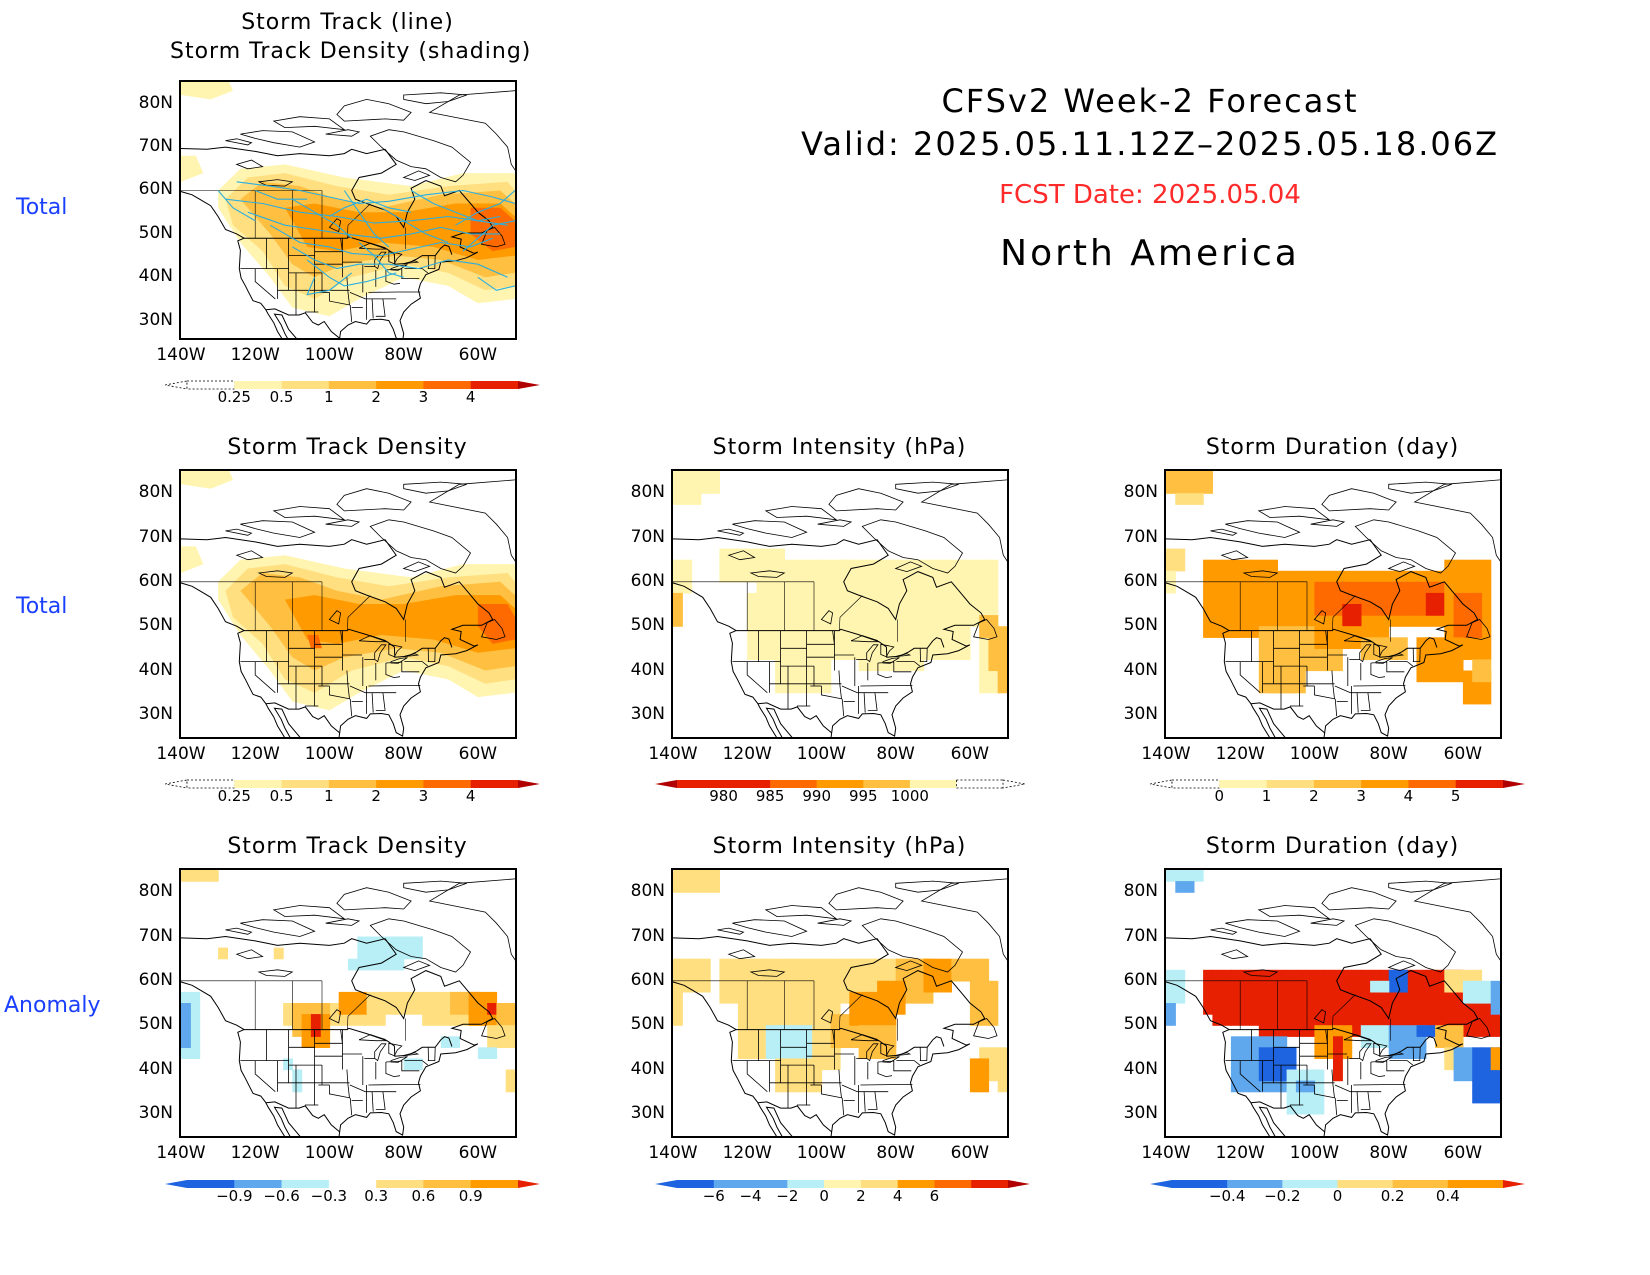 This screenshot has width=1650, height=1275. What do you see at coordinates (1150, 144) in the screenshot?
I see `valid-period: Valid: 2025.05.11.12Z–2025.05.18.06Z` at bounding box center [1150, 144].